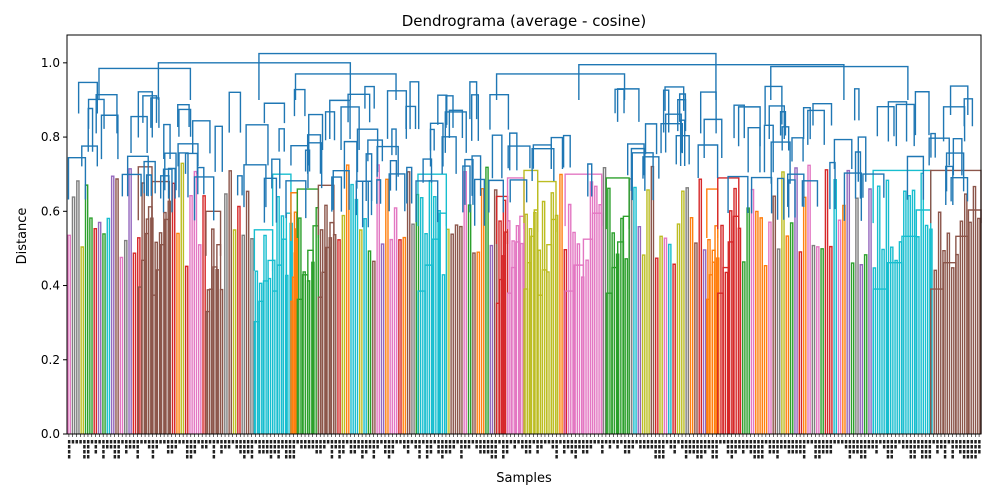  I want to click on cluster-branch, so click(736, 324).